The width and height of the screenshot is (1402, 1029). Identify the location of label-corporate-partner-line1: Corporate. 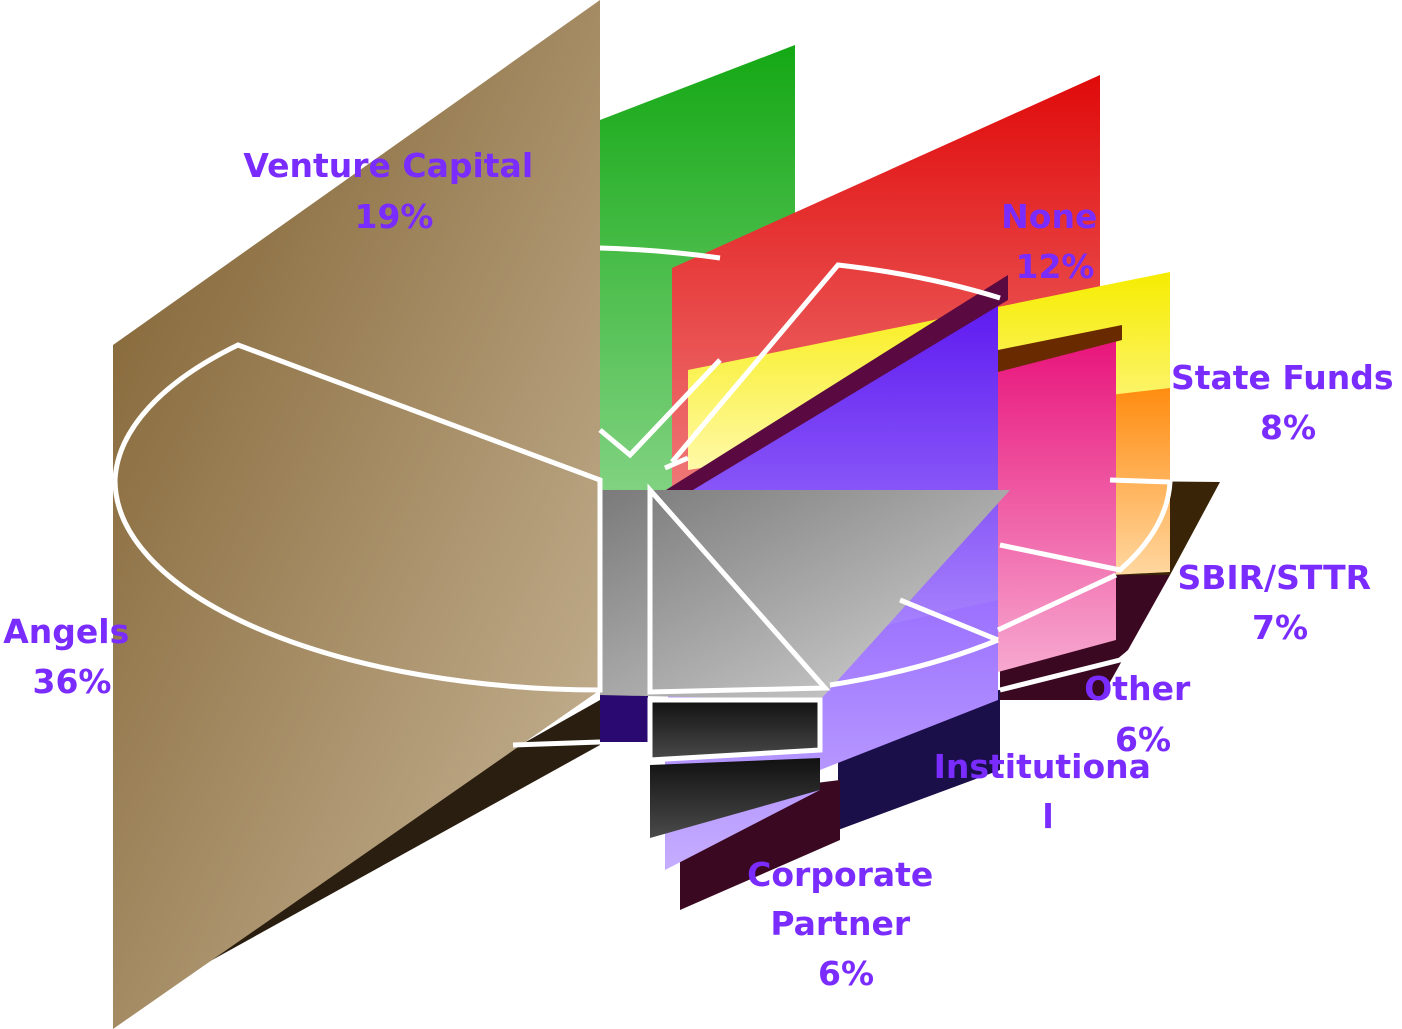
(840, 874).